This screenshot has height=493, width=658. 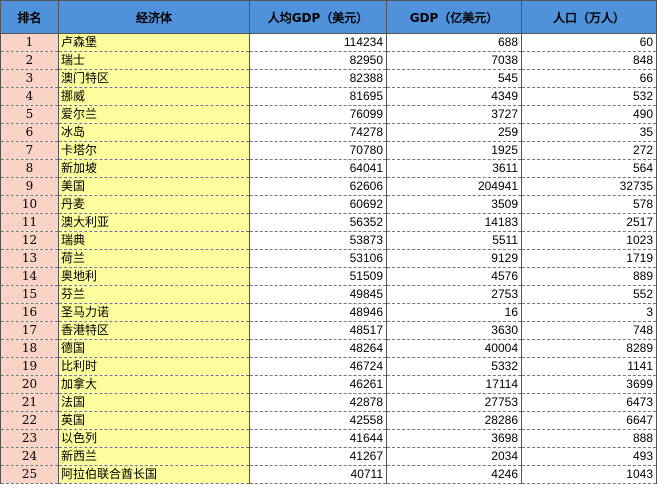 What do you see at coordinates (589, 312) in the screenshot?
I see `population-cell: 3` at bounding box center [589, 312].